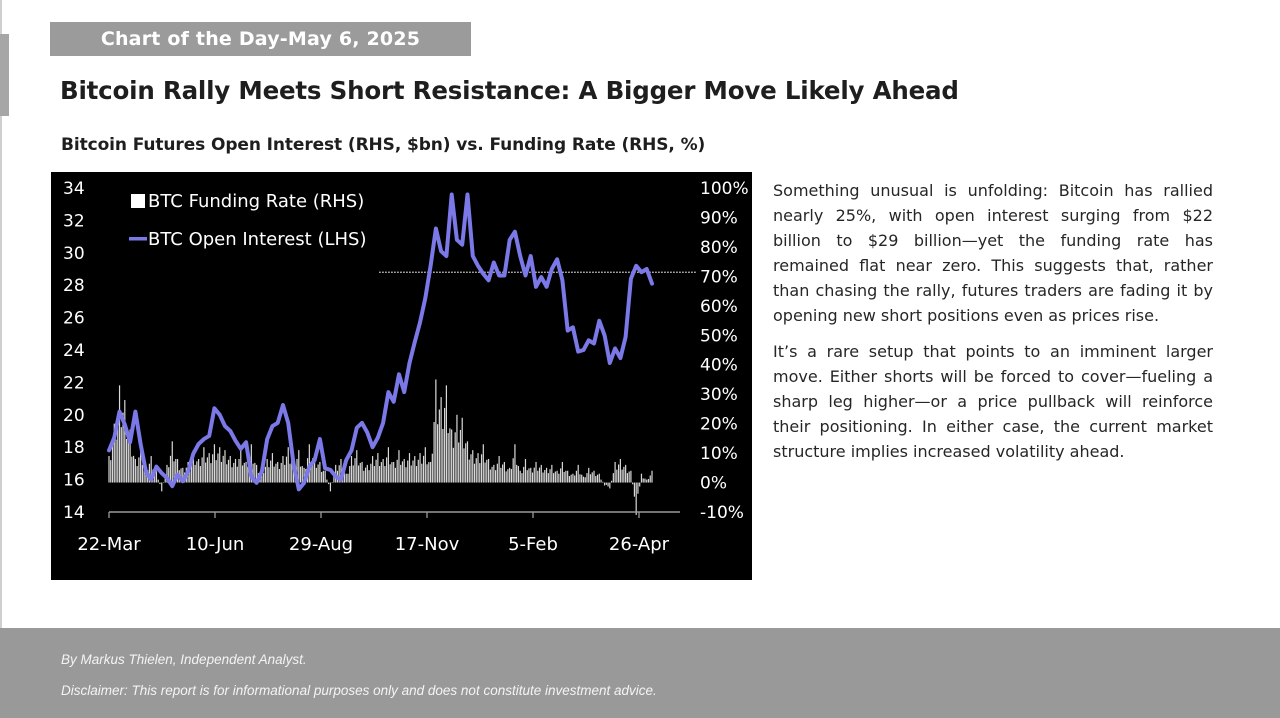 The width and height of the screenshot is (1280, 718). I want to click on chart-of-the-day-banner: Chart of the Day-May 6, 2025, so click(260, 39).